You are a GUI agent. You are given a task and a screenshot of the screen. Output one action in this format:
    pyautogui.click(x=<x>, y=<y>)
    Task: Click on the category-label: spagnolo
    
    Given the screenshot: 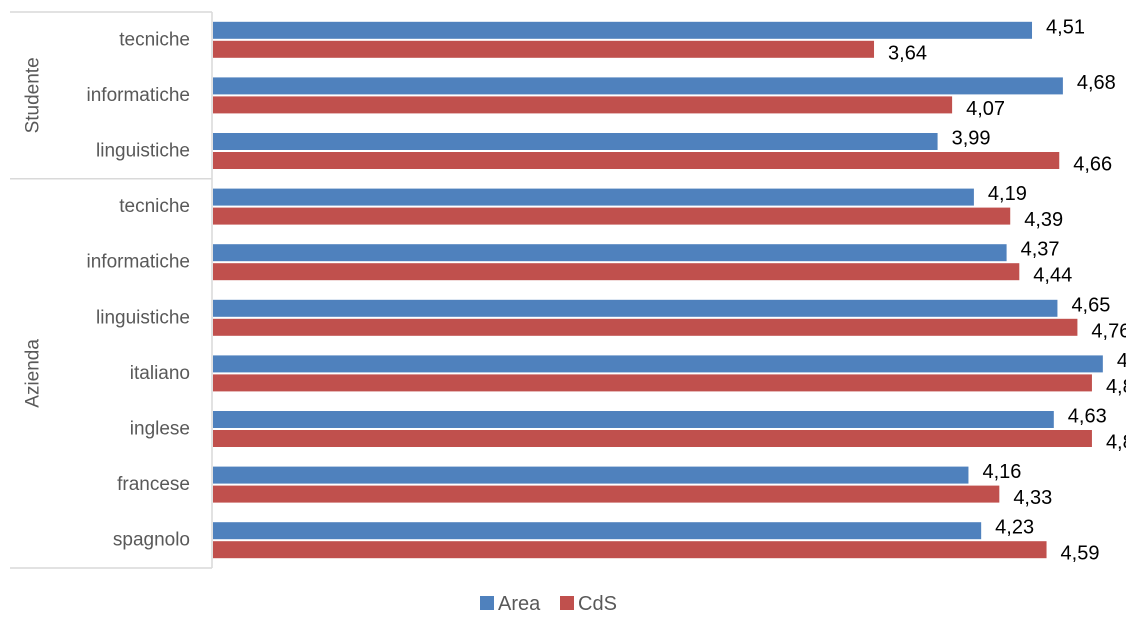 What is the action you would take?
    pyautogui.click(x=151, y=540)
    